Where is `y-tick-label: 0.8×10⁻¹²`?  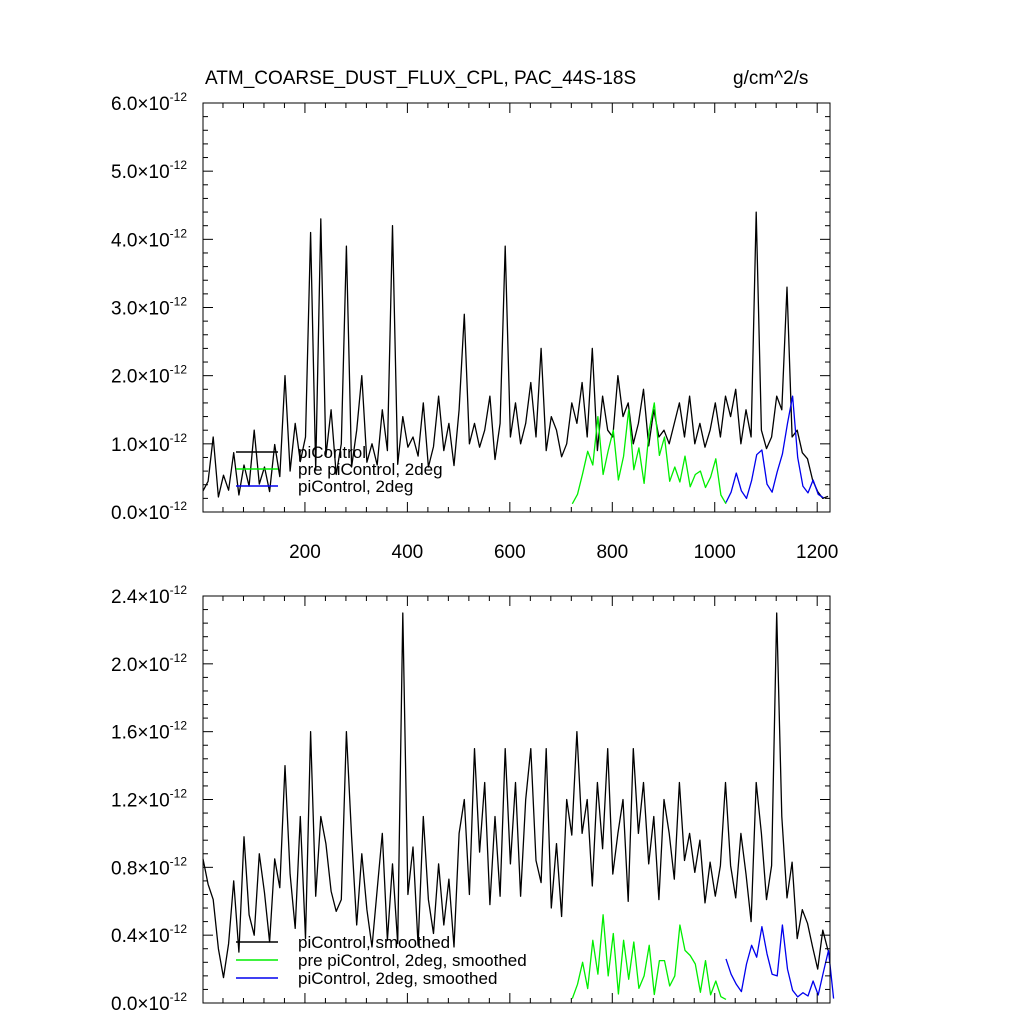 y-tick-label: 0.8×10⁻¹² is located at coordinates (149, 866).